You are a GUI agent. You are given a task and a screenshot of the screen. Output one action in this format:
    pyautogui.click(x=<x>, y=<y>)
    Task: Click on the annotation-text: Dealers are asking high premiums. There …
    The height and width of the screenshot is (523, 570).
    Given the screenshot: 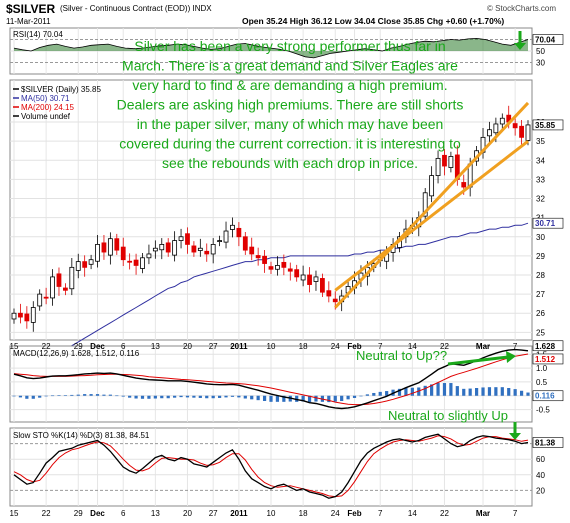 What is the action you would take?
    pyautogui.click(x=290, y=105)
    